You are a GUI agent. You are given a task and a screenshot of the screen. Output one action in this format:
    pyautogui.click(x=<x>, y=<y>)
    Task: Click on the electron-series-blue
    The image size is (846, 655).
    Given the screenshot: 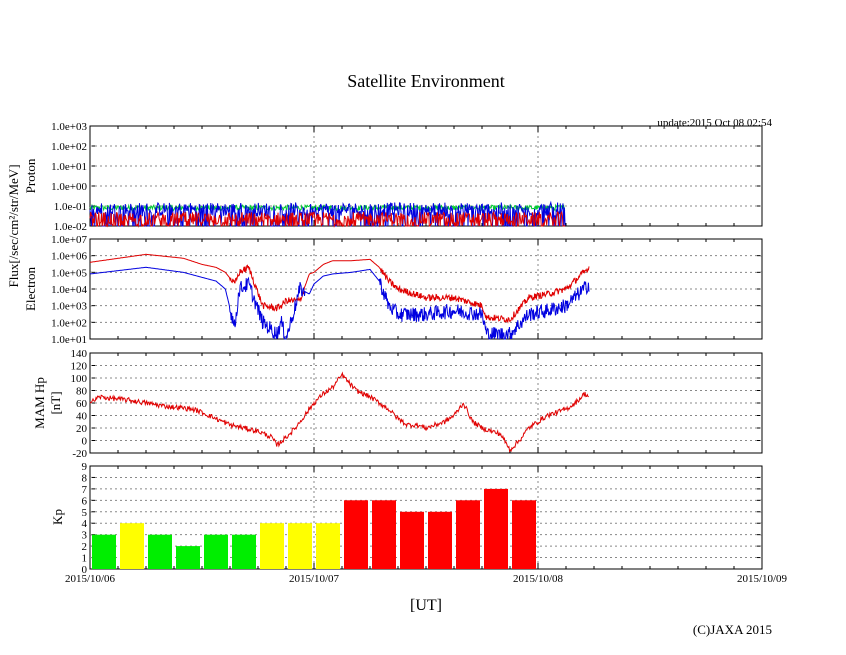 What is the action you would take?
    pyautogui.click(x=340, y=303)
    